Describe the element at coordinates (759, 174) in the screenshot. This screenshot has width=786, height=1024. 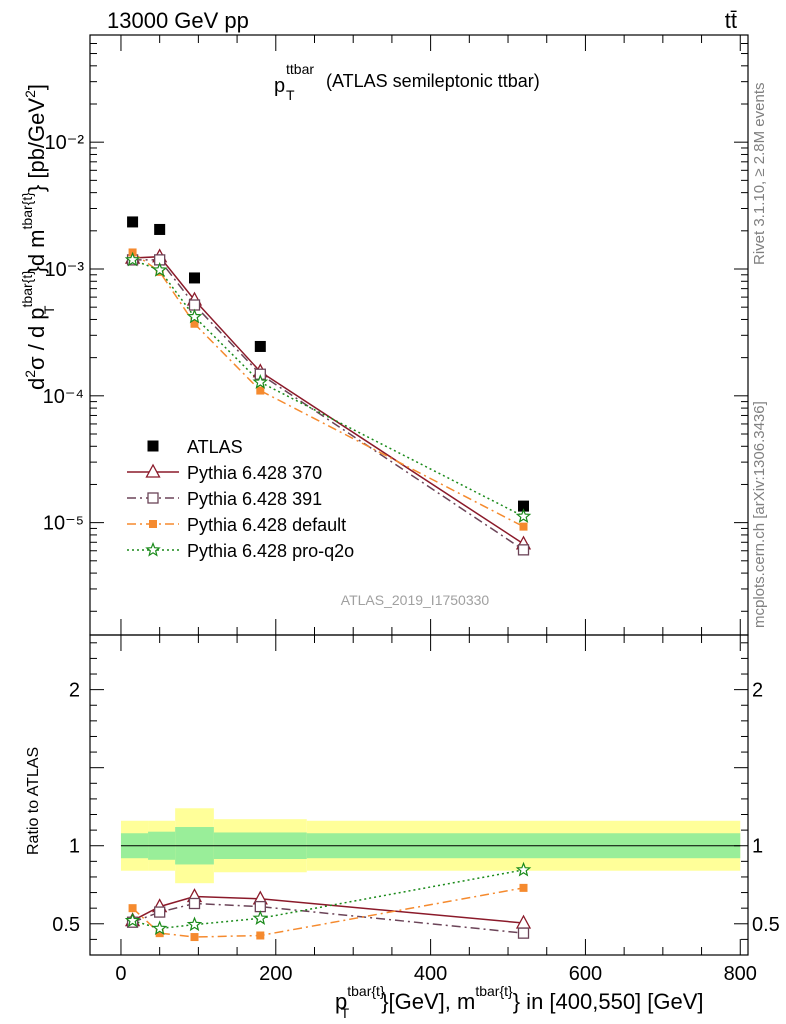
I see `rivet-label: Rivet 3.1.10, ≥ 2.8M events` at that location.